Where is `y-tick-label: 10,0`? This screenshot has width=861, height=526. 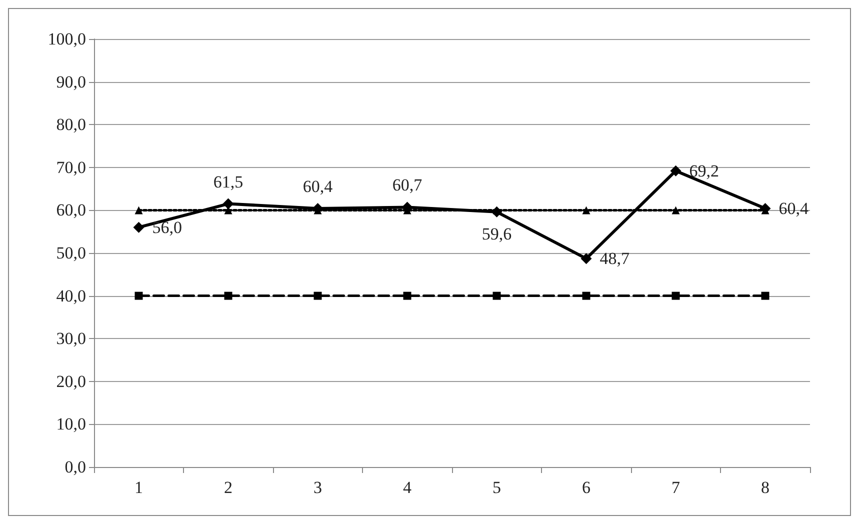 y-tick-label: 10,0 is located at coordinates (71, 424).